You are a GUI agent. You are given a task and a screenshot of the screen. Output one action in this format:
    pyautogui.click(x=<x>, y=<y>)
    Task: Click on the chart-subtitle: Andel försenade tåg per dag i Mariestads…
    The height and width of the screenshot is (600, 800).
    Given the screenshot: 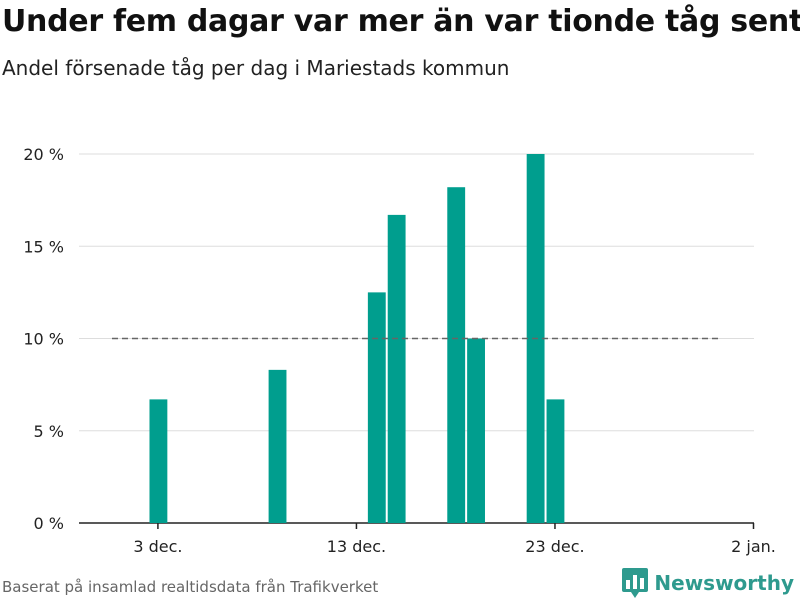 What is the action you would take?
    pyautogui.click(x=256, y=68)
    